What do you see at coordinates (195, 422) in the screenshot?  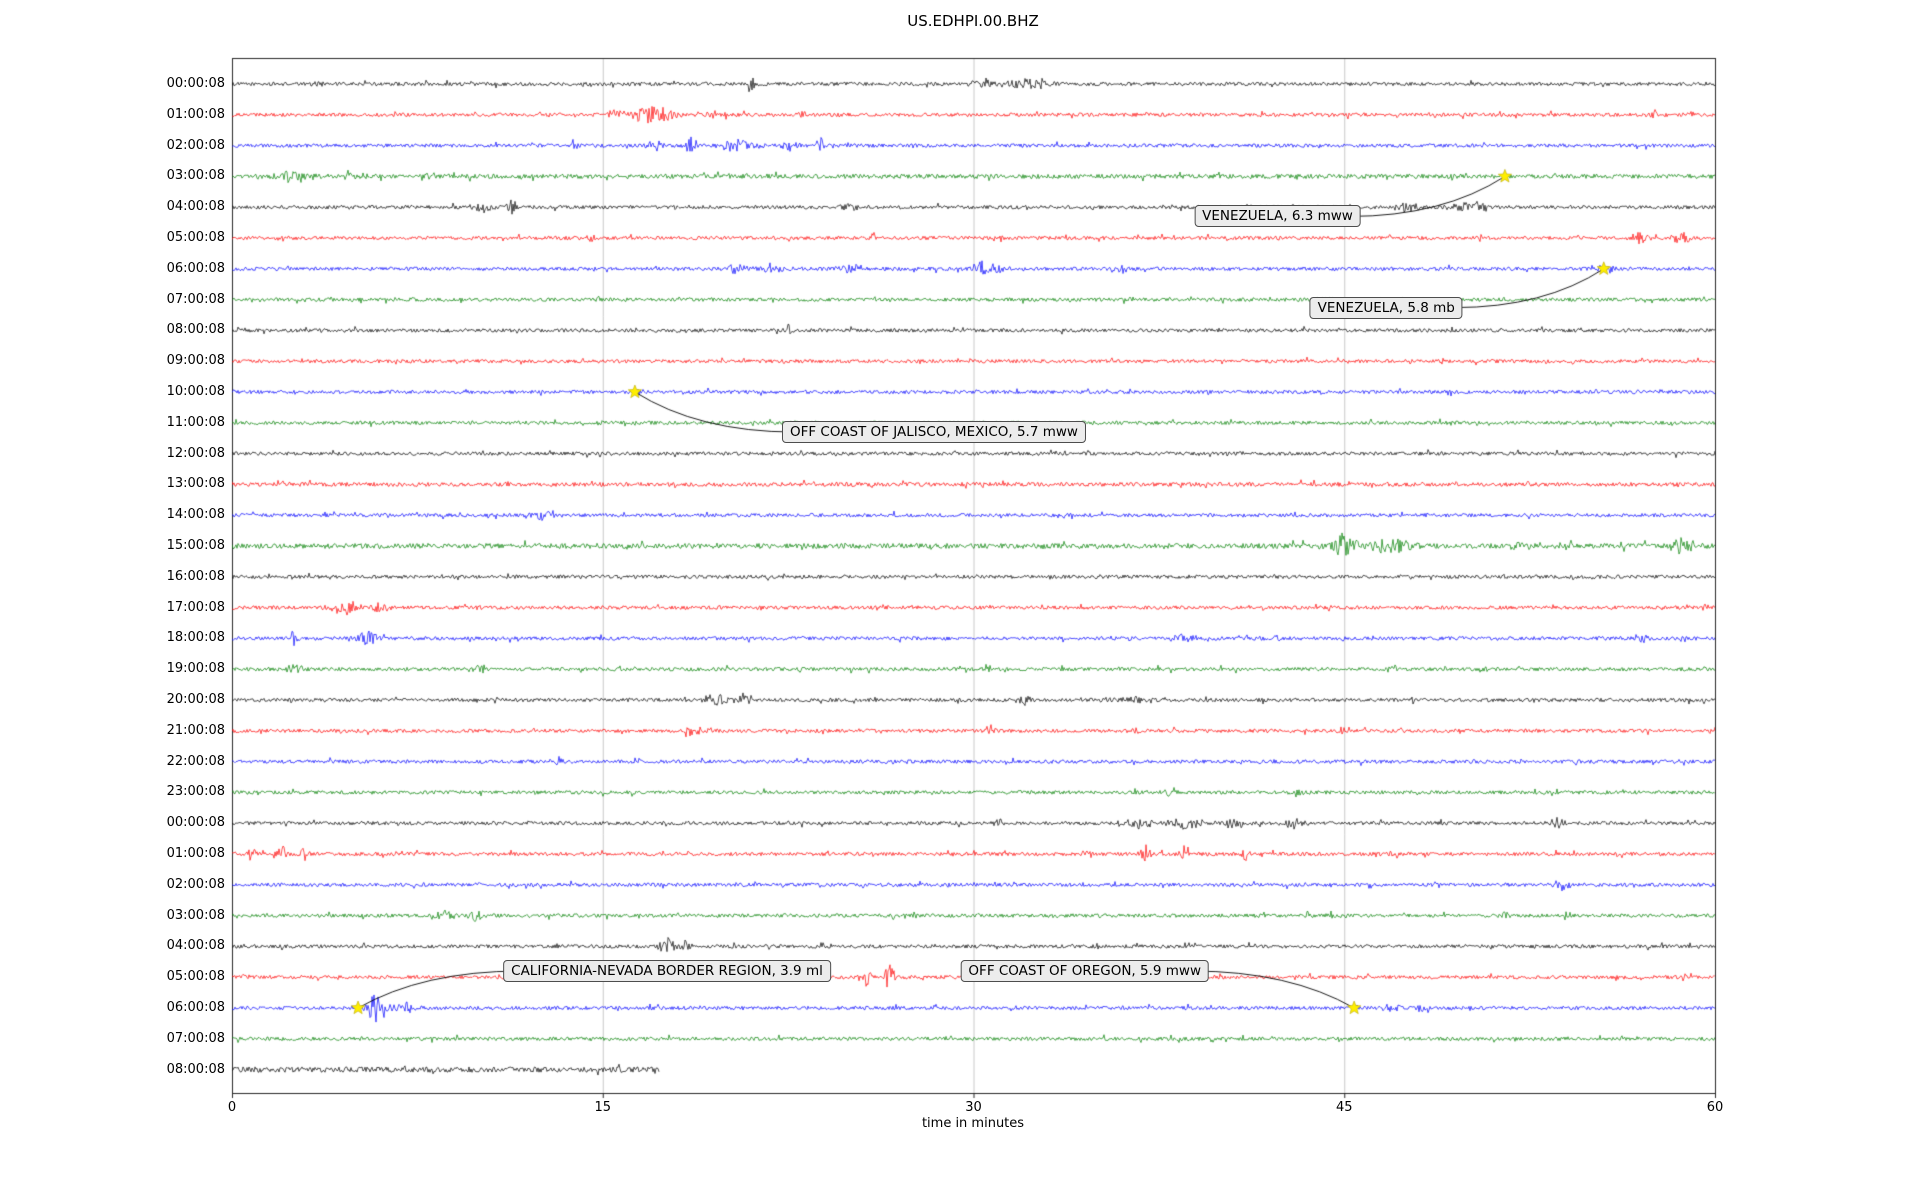 I see `row-time-label: 11:00:08` at bounding box center [195, 422].